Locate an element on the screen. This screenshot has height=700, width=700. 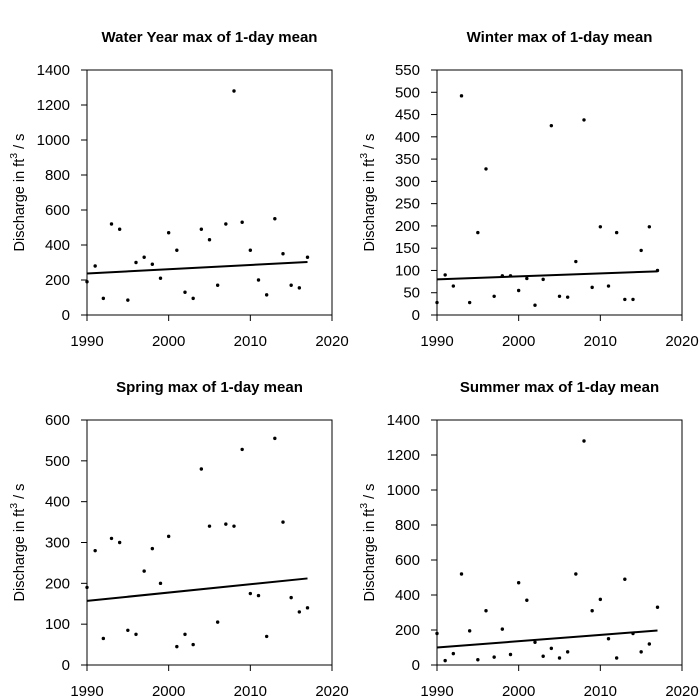
y-tick-label: 550 is located at coordinates (407, 70).